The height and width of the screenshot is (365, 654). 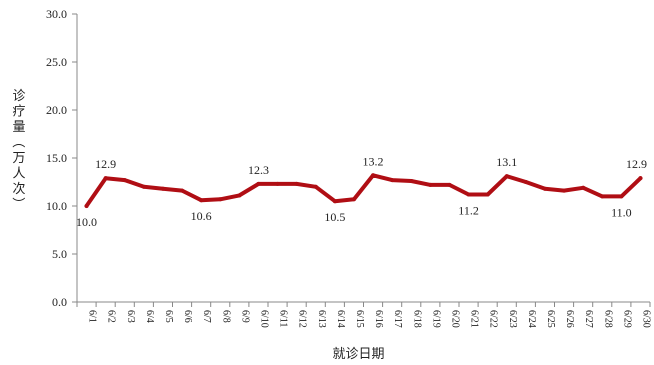 I want to click on x-tick-label: 6/17, so click(x=397, y=319).